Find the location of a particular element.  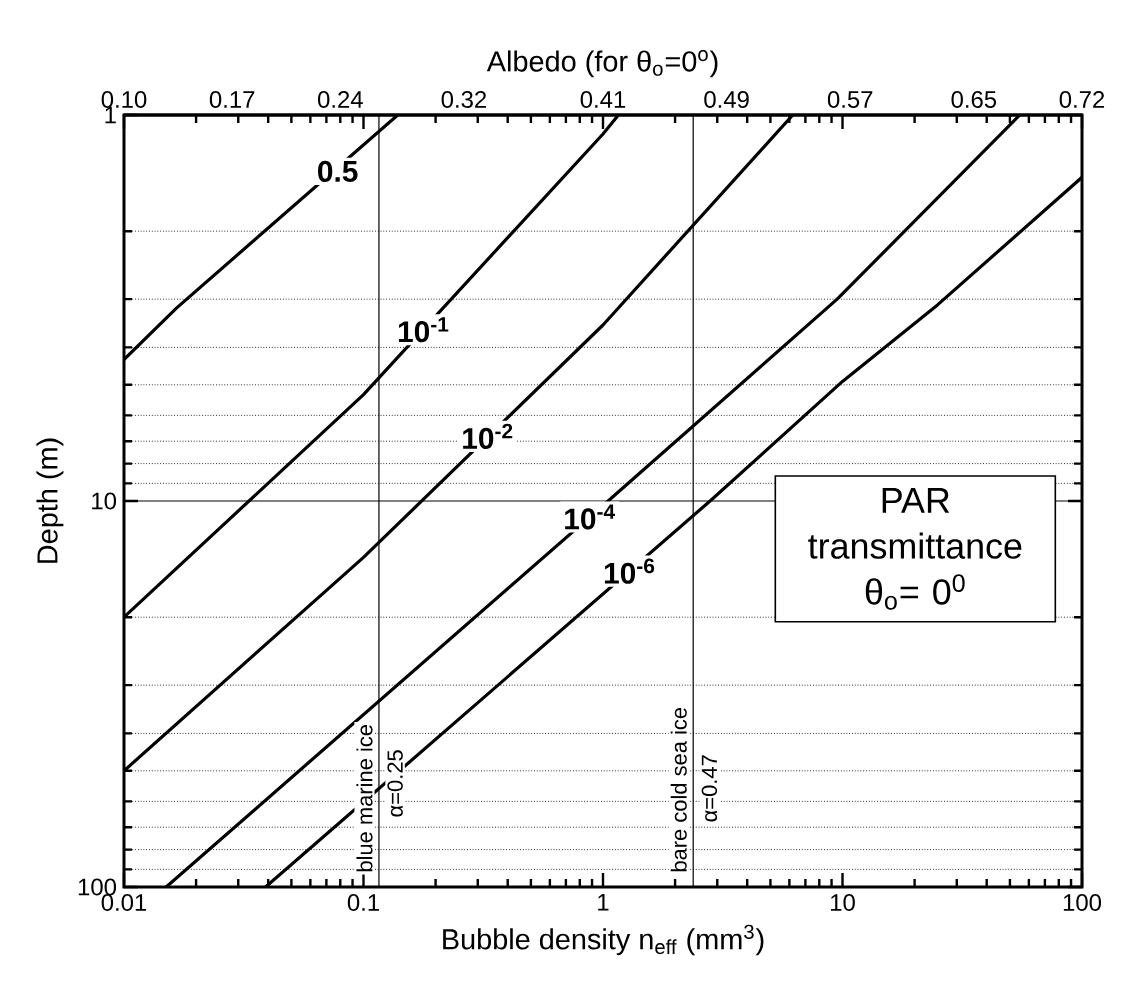

x2-axis-title: Albedo (for θ$_{o}$=0$^{o}$) is located at coordinates (602, 64).